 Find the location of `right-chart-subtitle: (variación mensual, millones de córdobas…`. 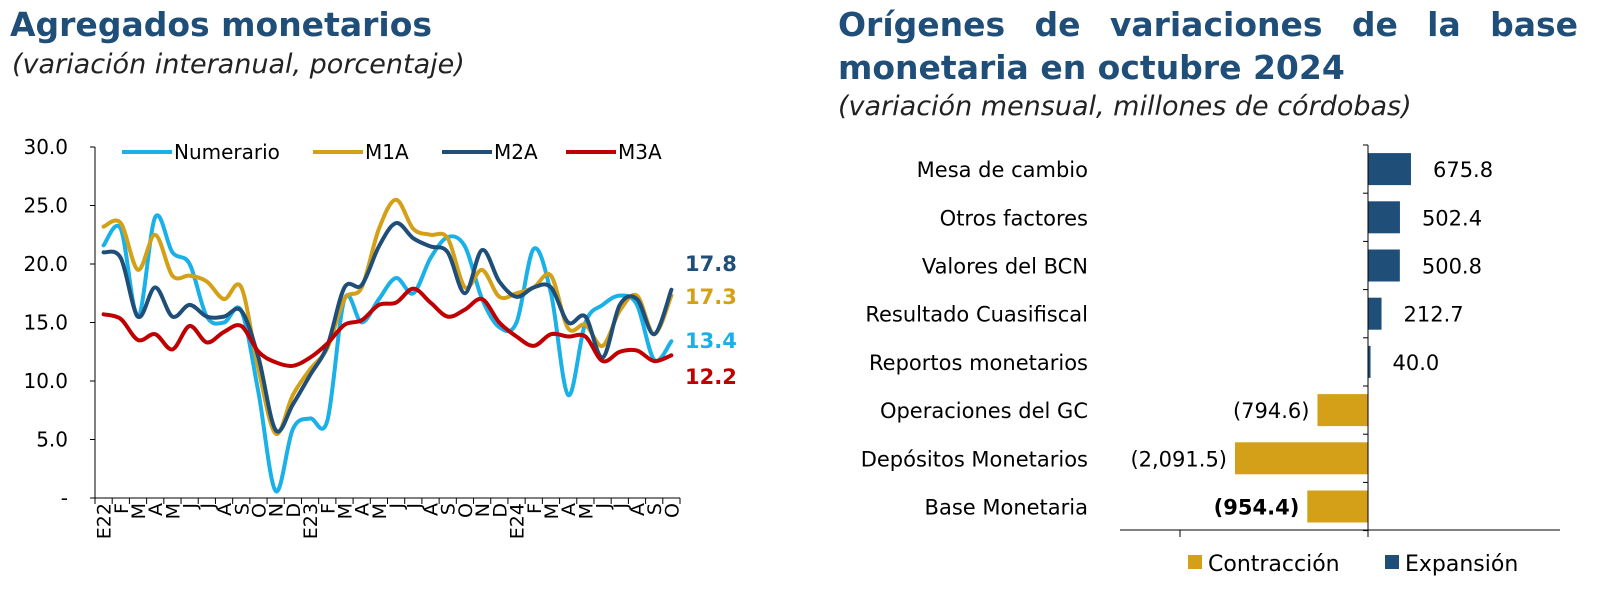

right-chart-subtitle: (variación mensual, millones de córdobas… is located at coordinates (1125, 106).